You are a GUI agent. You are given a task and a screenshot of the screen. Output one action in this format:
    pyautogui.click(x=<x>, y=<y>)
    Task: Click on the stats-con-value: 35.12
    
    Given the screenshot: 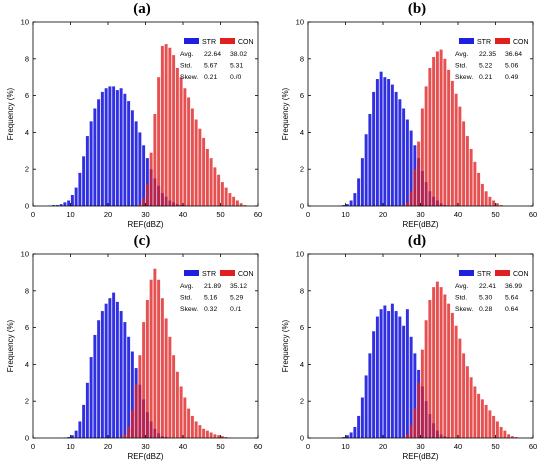 What is the action you would take?
    pyautogui.click(x=238, y=286)
    